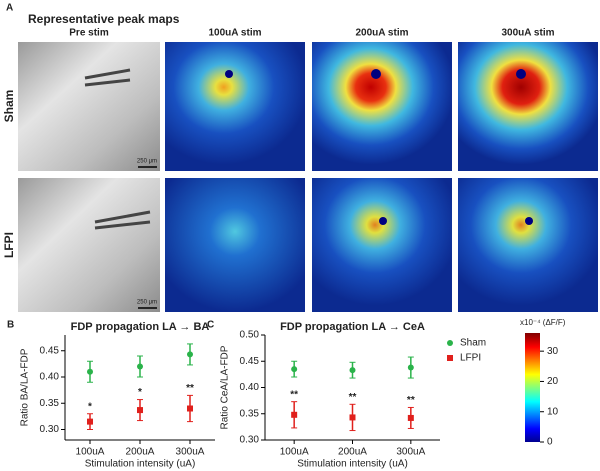 Image resolution: width=600 pixels, height=471 pixels. Describe the element at coordinates (553, 381) in the screenshot. I see `colorbar-tick-label: 20` at that location.